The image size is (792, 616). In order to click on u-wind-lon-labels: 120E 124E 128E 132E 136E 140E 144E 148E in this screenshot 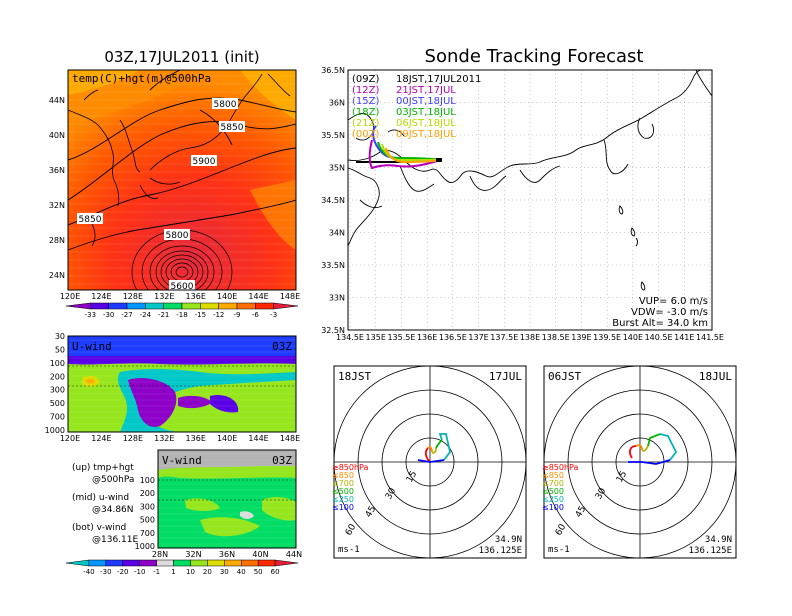, I will do `click(180, 438)`.